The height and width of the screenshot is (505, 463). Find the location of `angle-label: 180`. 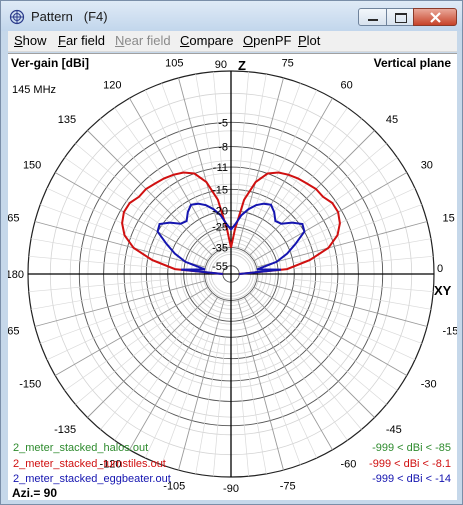

angle-label: 180 is located at coordinates (16, 275).